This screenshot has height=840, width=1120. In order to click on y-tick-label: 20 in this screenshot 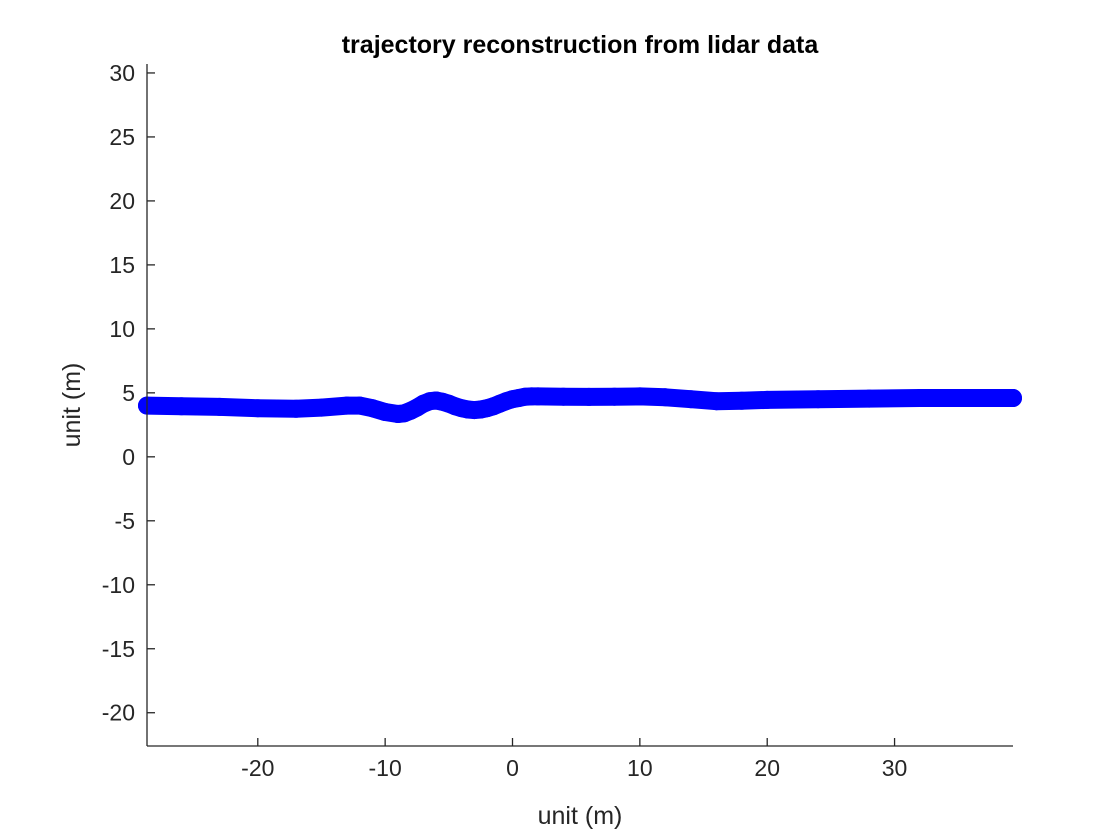, I will do `click(122, 201)`.